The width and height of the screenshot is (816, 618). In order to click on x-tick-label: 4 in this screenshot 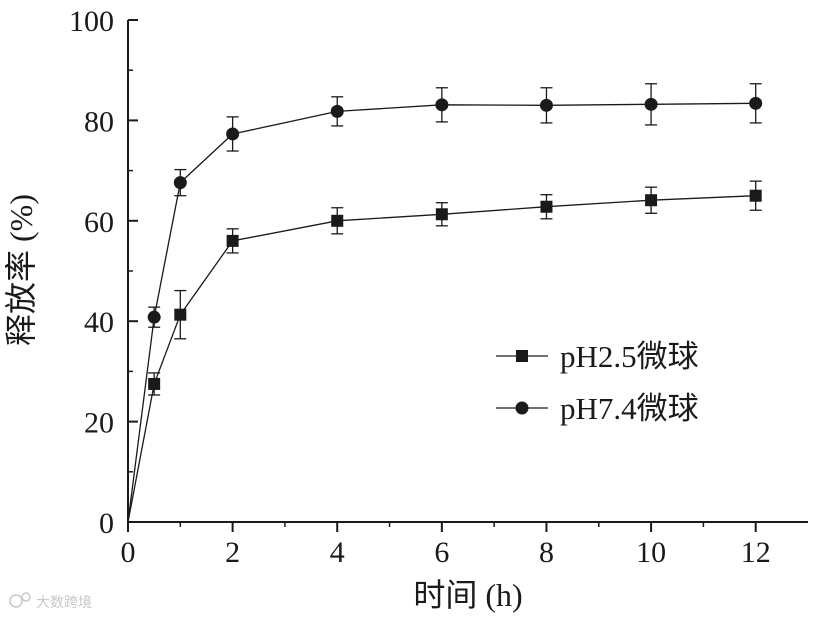, I will do `click(337, 552)`.